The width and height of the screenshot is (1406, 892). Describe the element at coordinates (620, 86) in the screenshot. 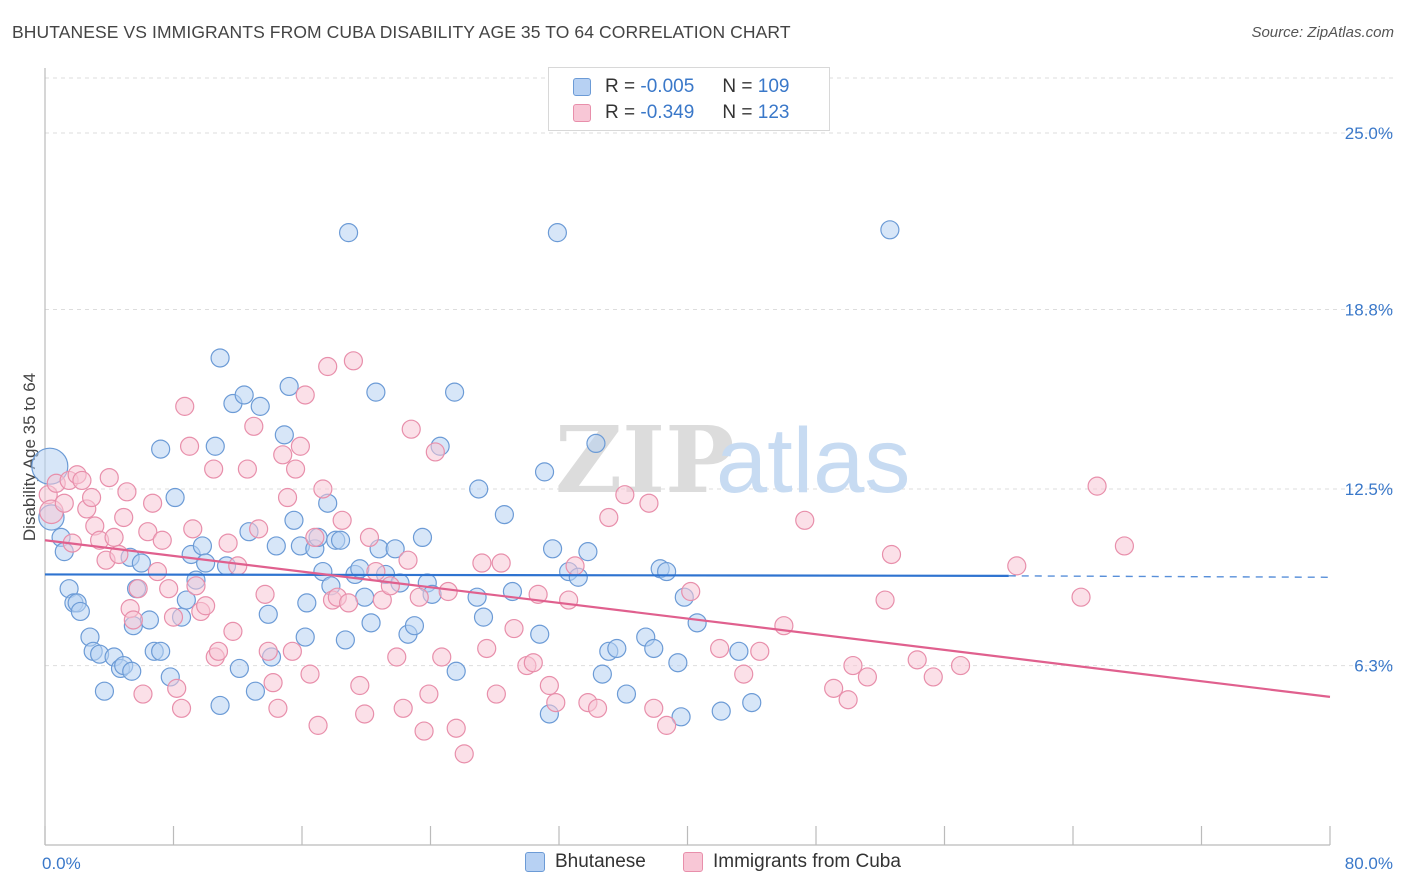

I see `r-label: R =` at that location.